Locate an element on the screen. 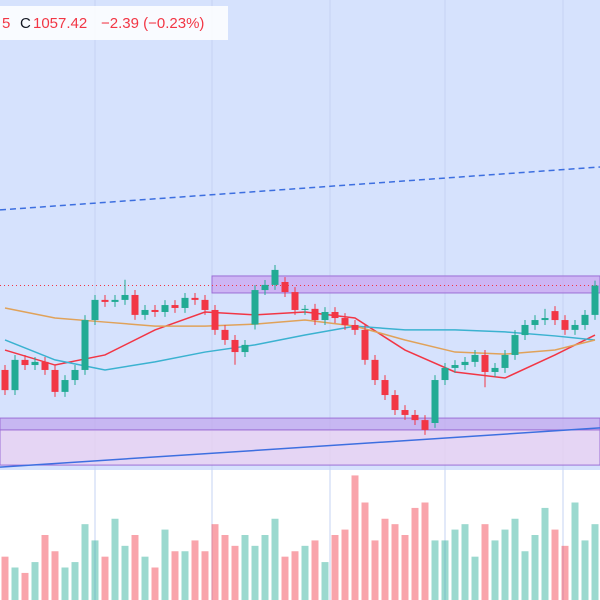 This screenshot has width=600, height=600. legend-box is located at coordinates (114, 23).